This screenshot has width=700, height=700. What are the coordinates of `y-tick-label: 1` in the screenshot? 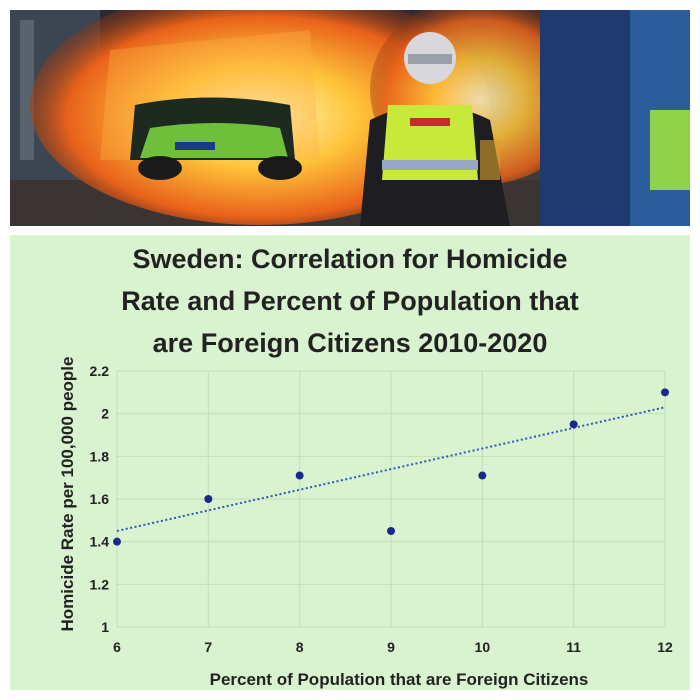 It's located at (105, 627).